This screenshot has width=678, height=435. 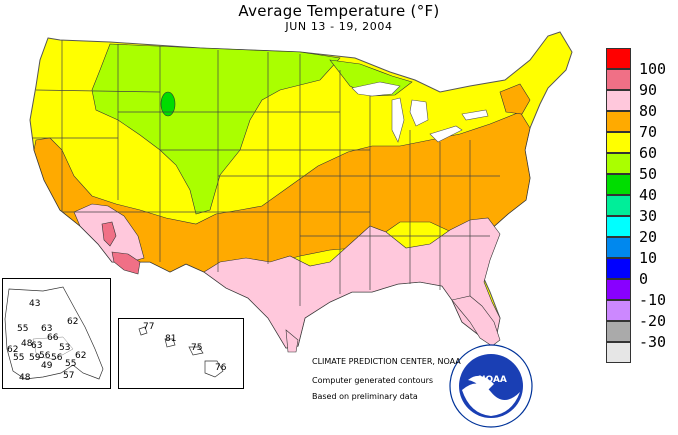 What do you see at coordinates (491, 386) in the screenshot?
I see `noaa-logo` at bounding box center [491, 386].